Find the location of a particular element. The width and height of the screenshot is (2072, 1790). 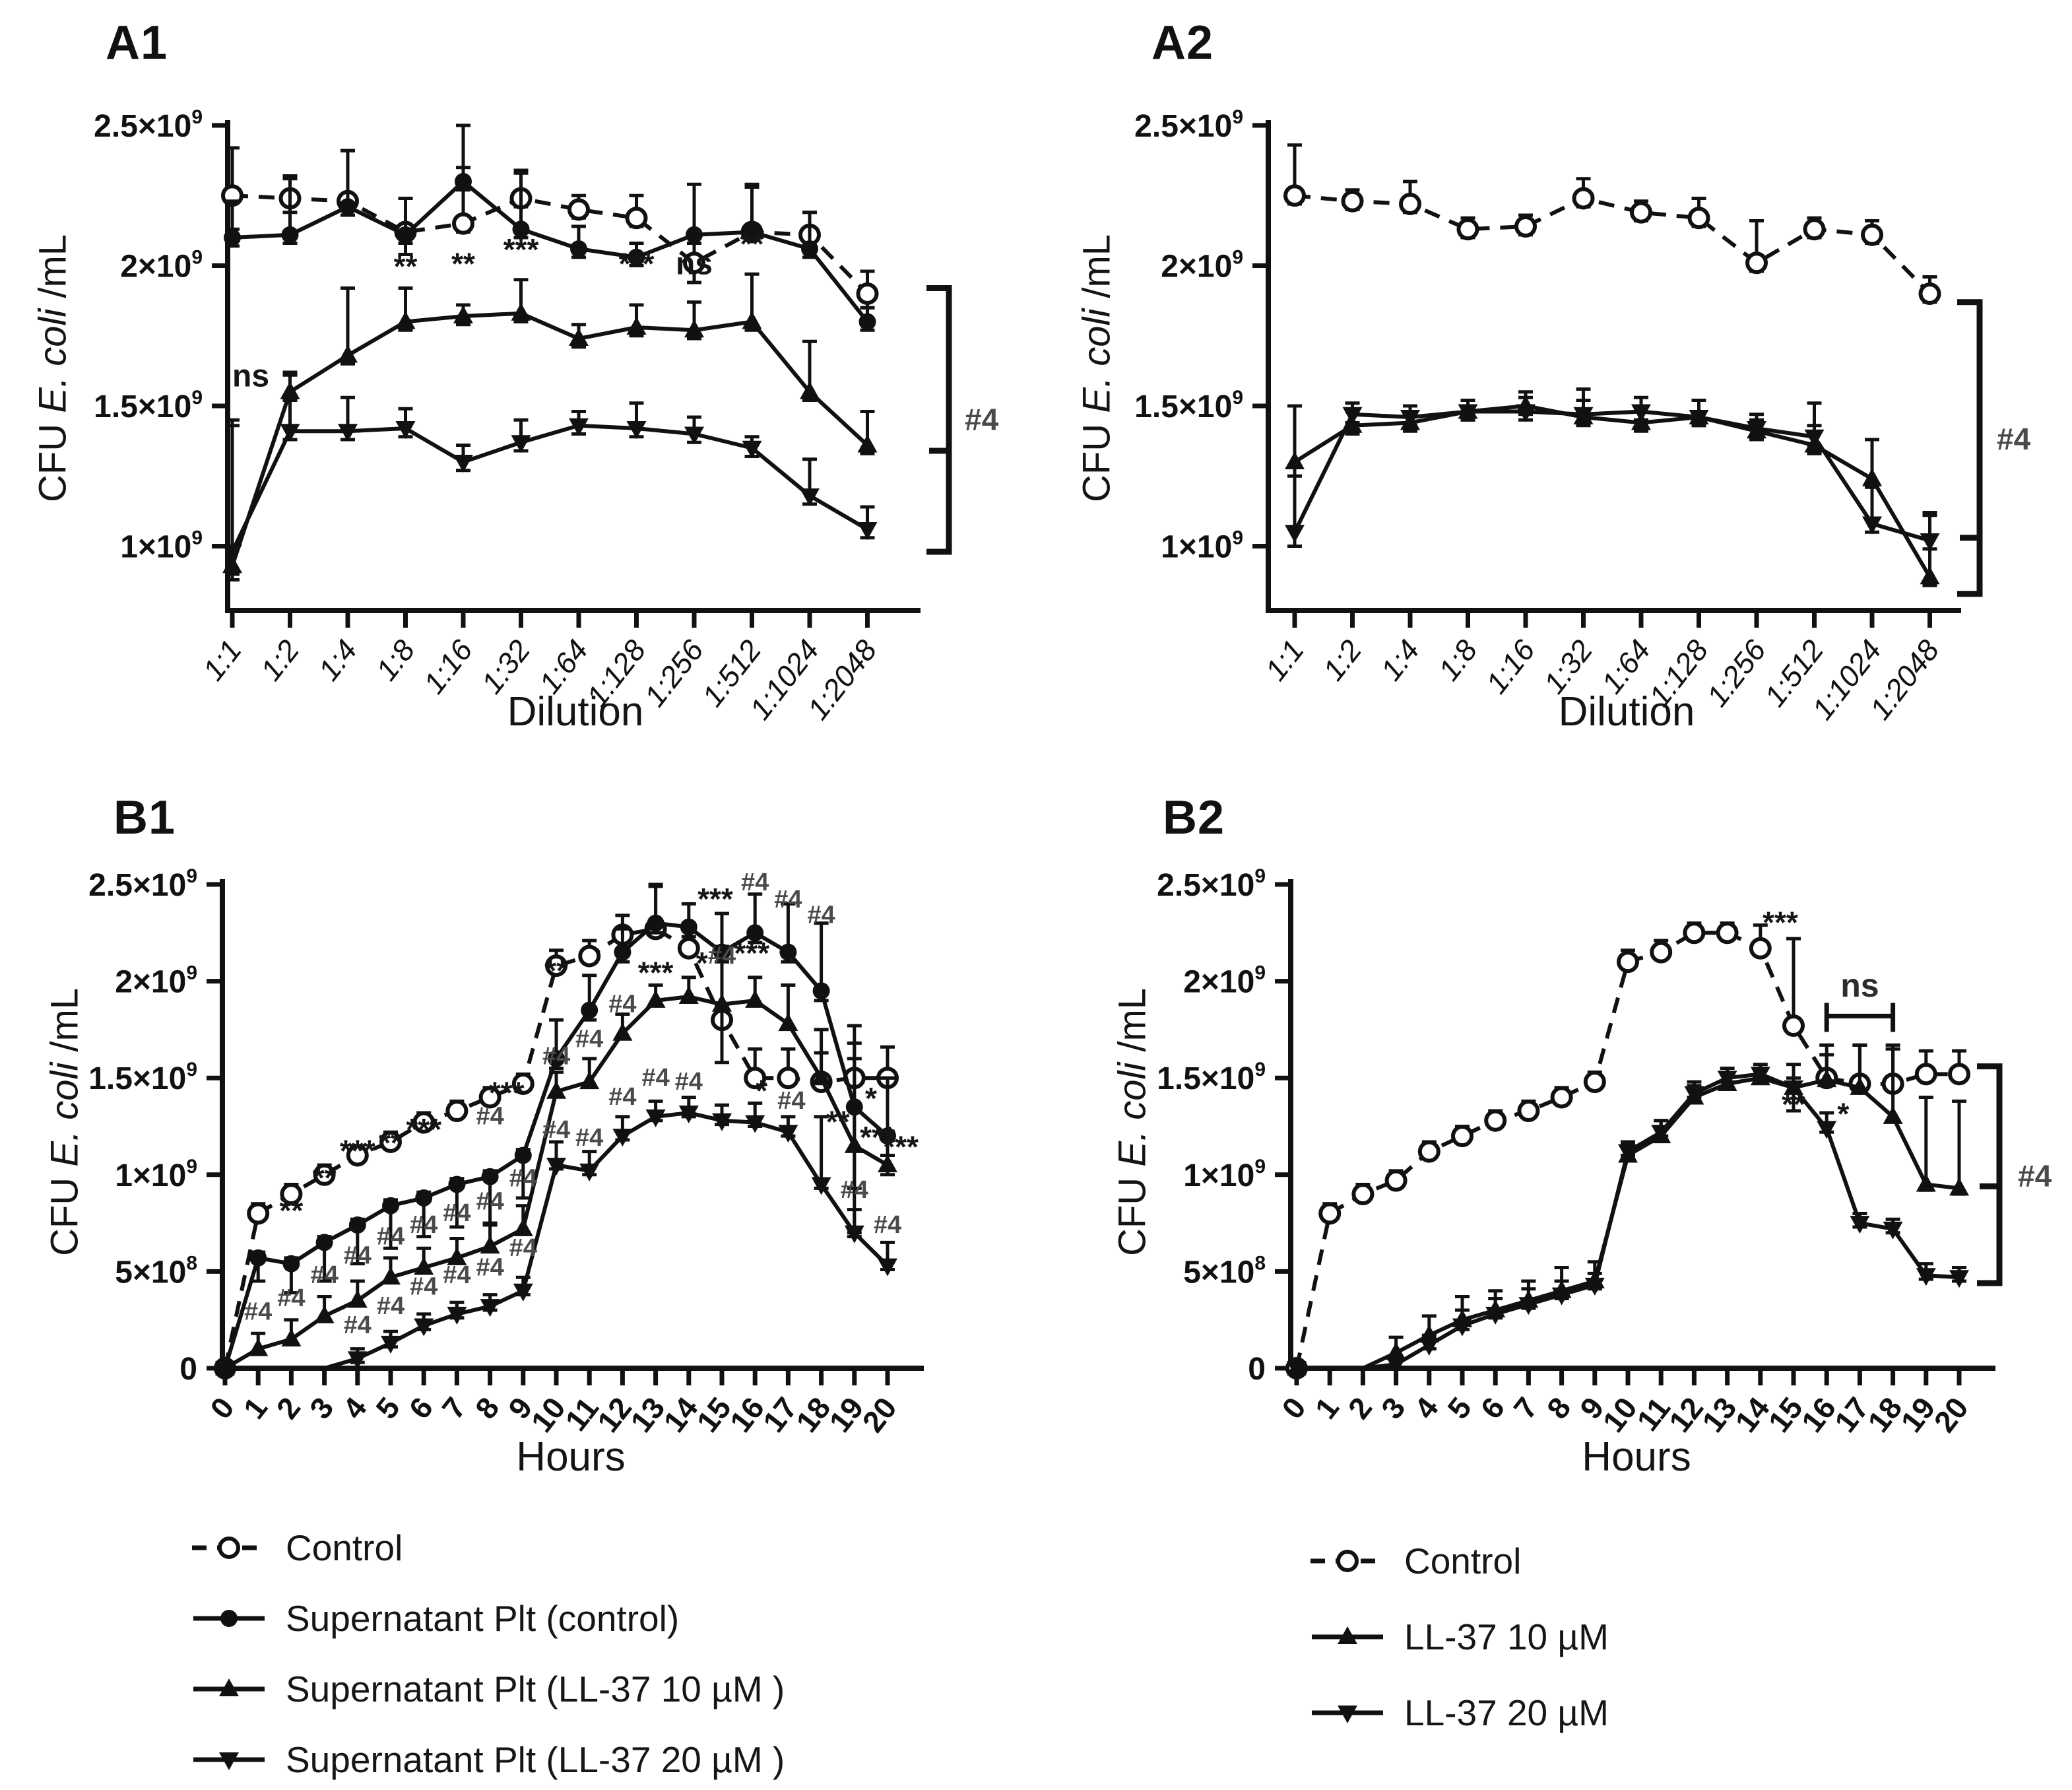

y-tick-label: 0 is located at coordinates (1257, 1369).